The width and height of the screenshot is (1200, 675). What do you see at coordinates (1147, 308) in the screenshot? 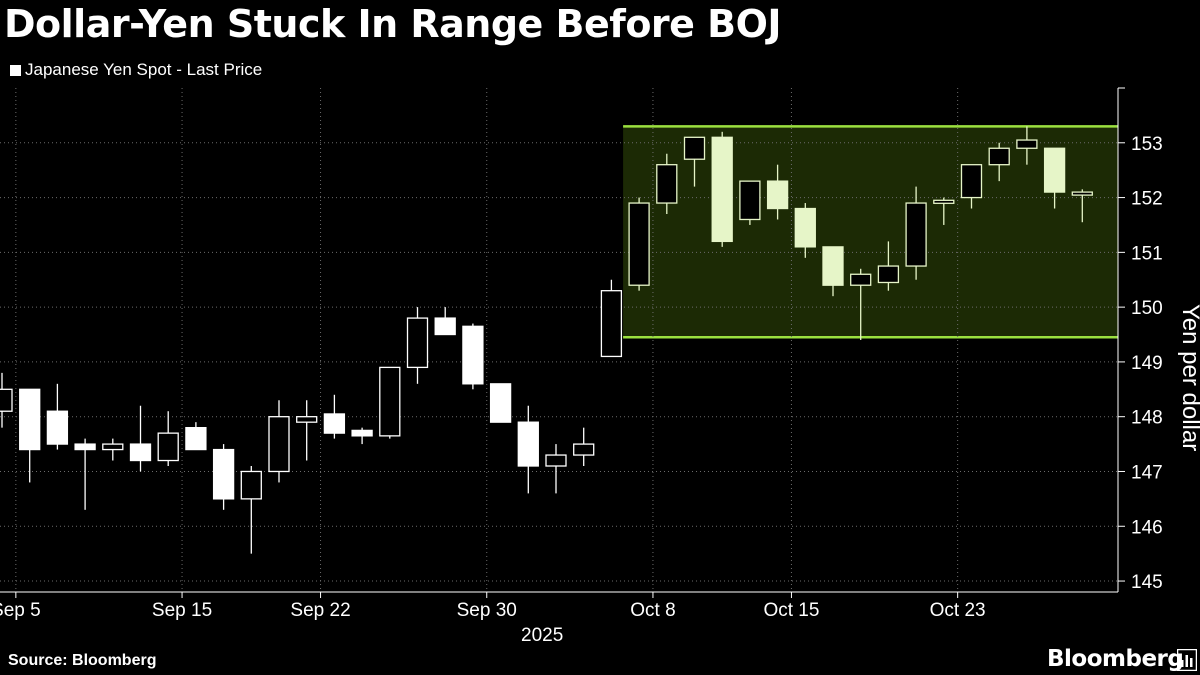
I see `y-tick-label: 150` at bounding box center [1147, 308].